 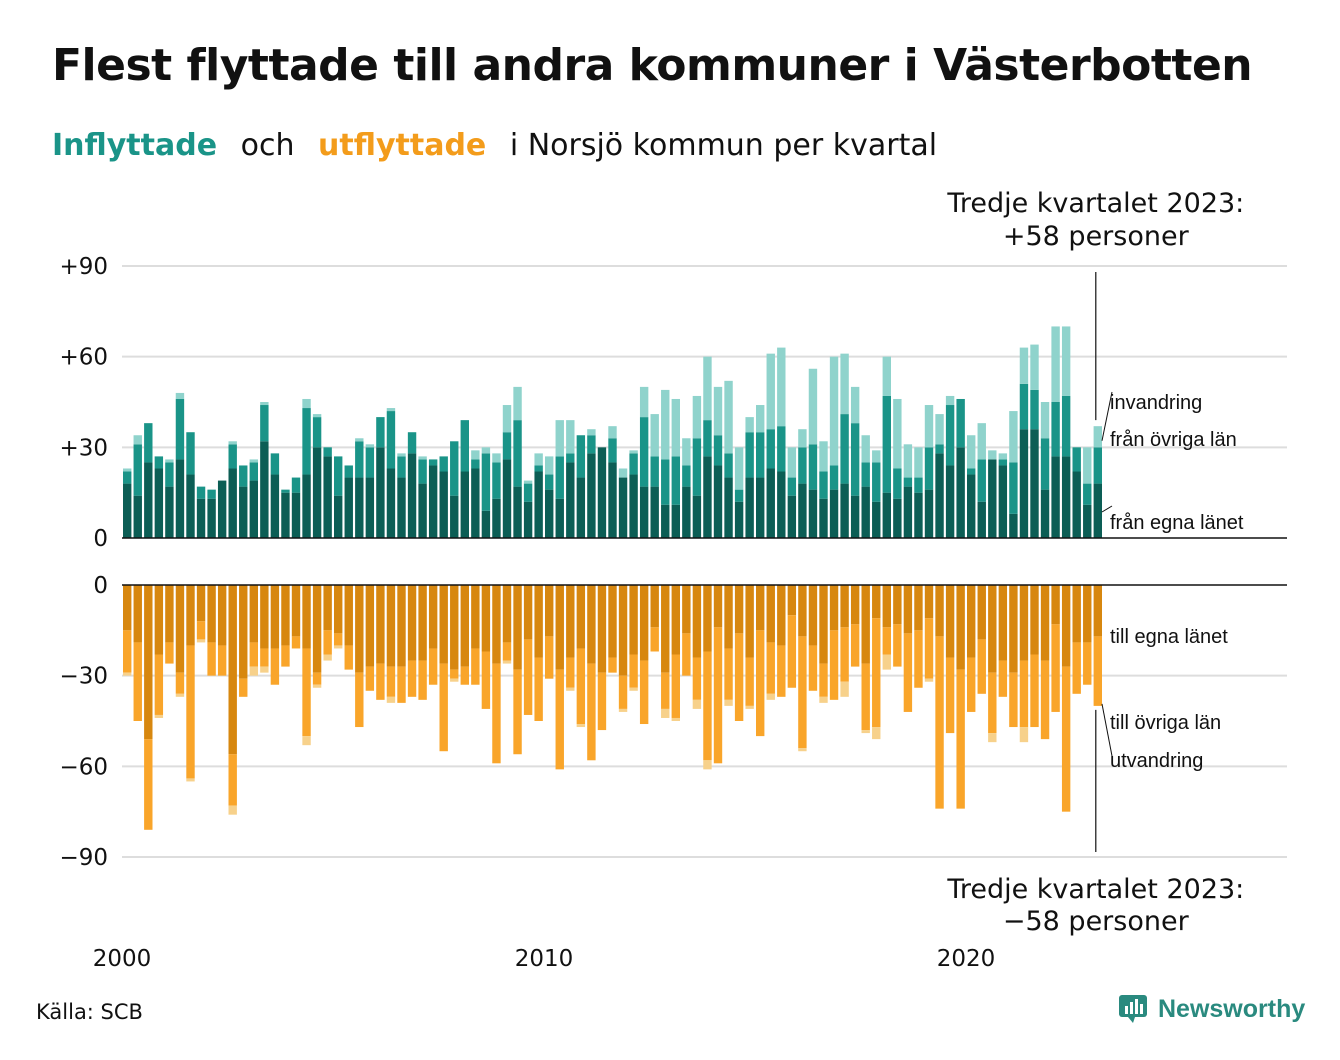 I want to click on y-tick-label-top: +30, so click(x=83, y=448).